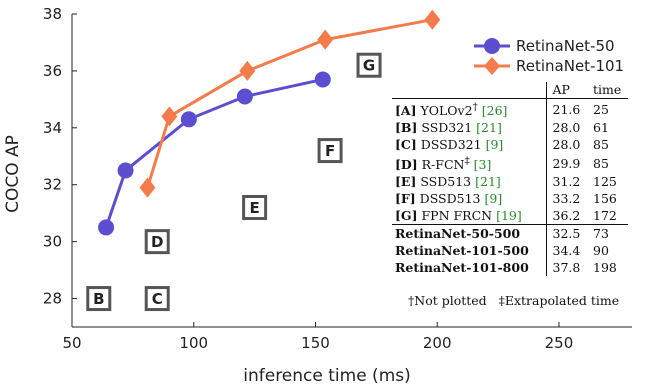  I want to click on table-ap: 21.6, so click(566, 109).